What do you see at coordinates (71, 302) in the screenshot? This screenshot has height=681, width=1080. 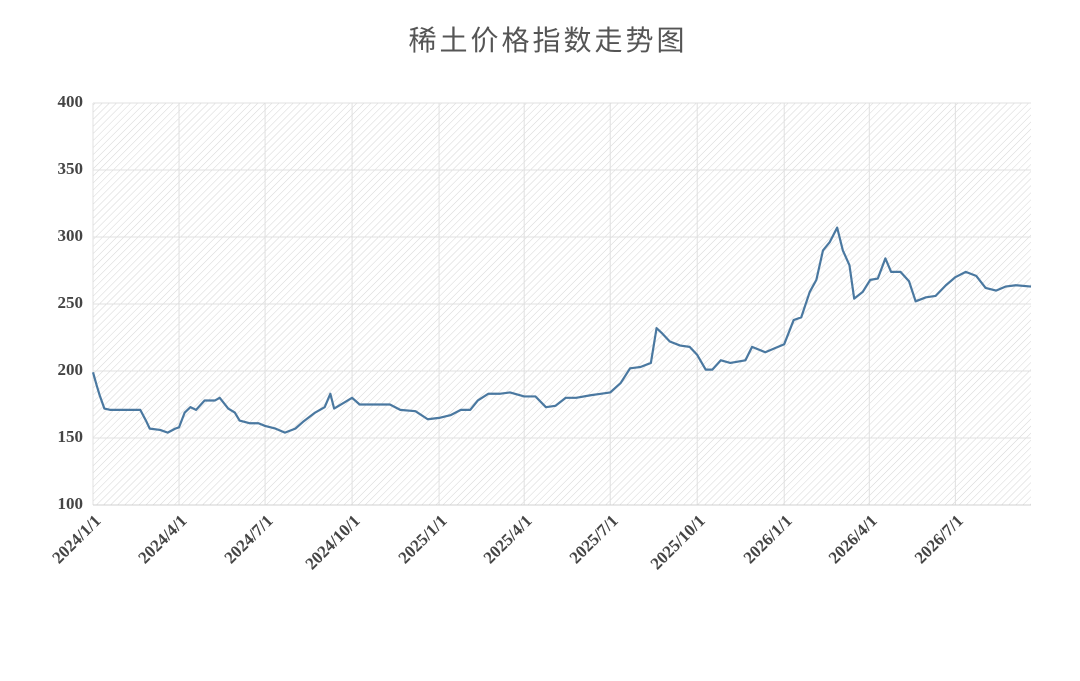 I see `y-tick-label: 250` at bounding box center [71, 302].